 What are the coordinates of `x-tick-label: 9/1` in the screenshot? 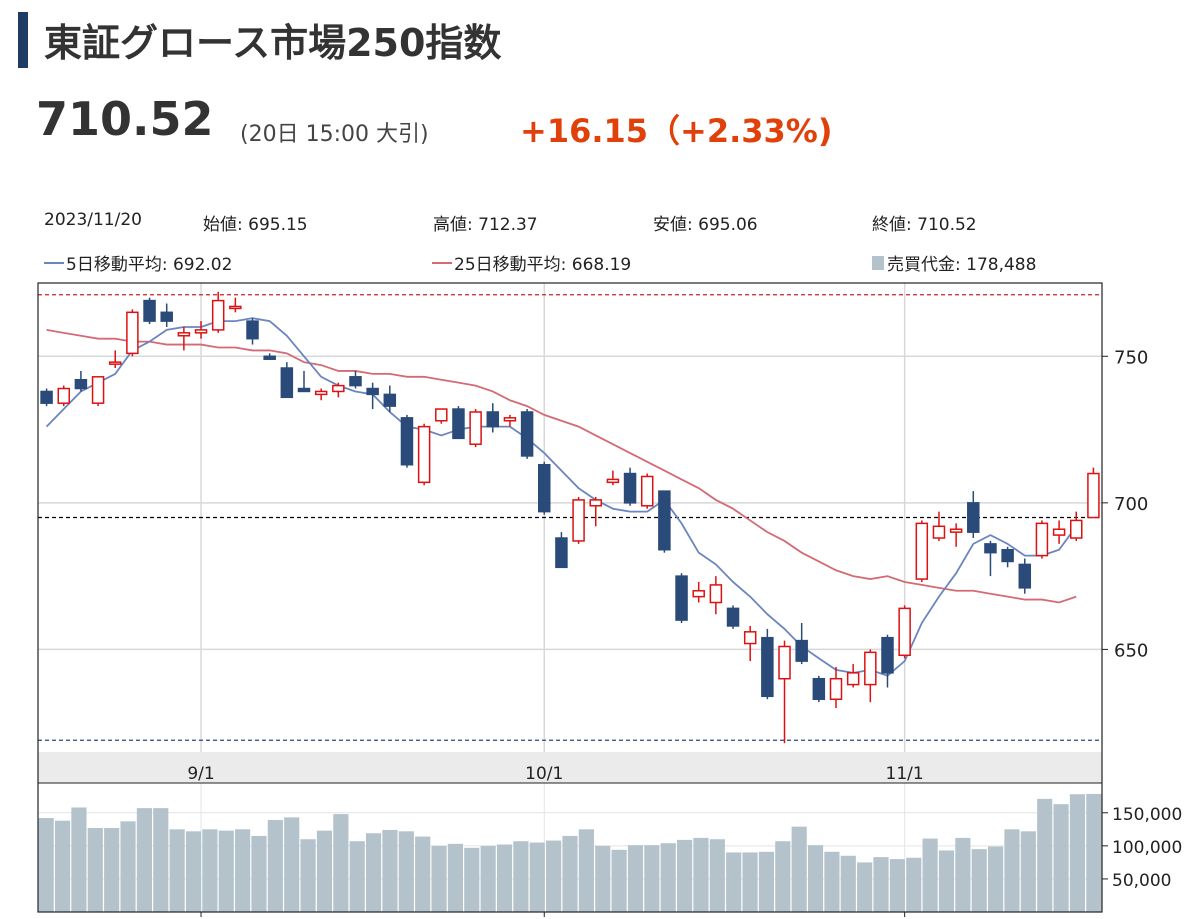 It's located at (200, 774).